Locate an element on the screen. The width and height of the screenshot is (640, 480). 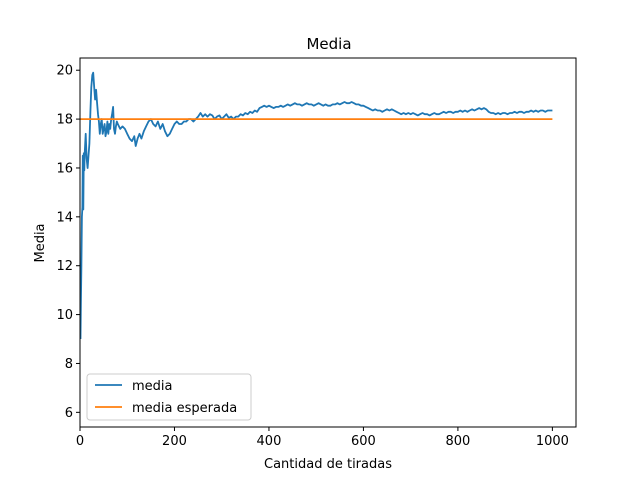
y-axis-label: Media is located at coordinates (40, 242).